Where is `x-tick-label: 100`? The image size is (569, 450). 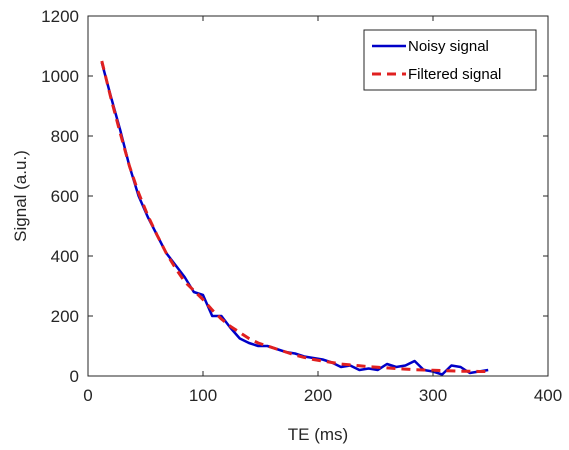
x-tick-label: 100 is located at coordinates (203, 395).